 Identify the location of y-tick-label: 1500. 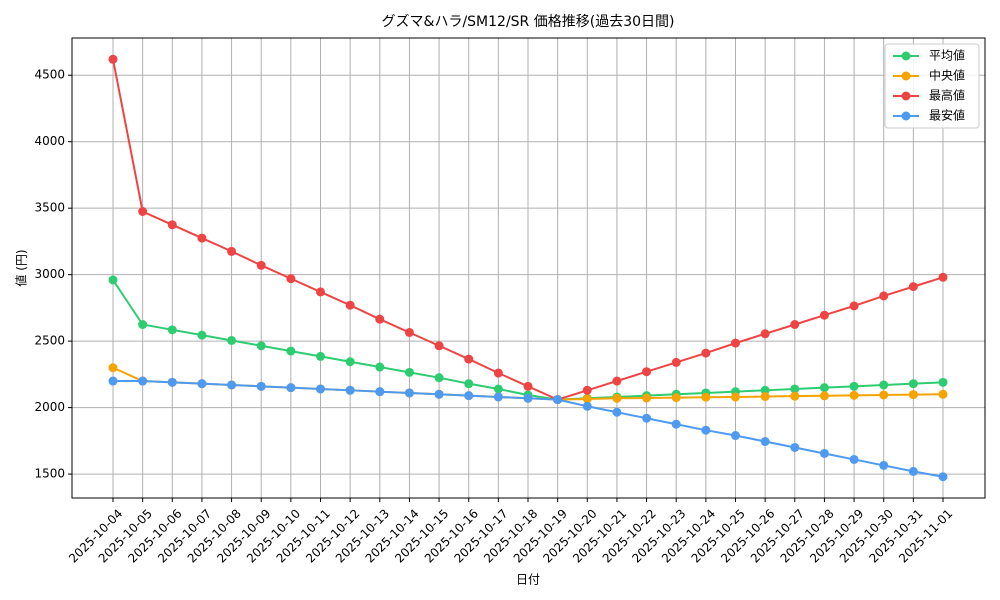
(49, 474).